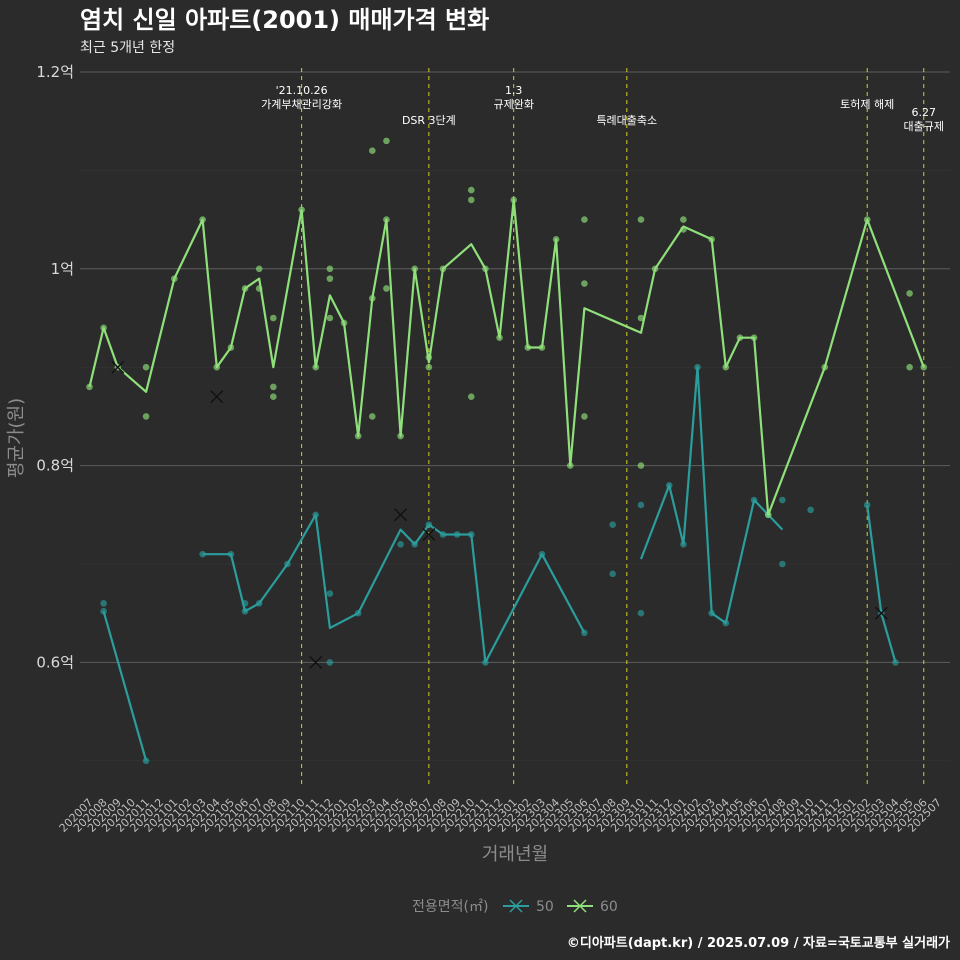 This screenshot has height=960, width=960. What do you see at coordinates (284, 20) in the screenshot?
I see `chart-title: 염치 신일 아파트(2001) 매매가격 변화` at bounding box center [284, 20].